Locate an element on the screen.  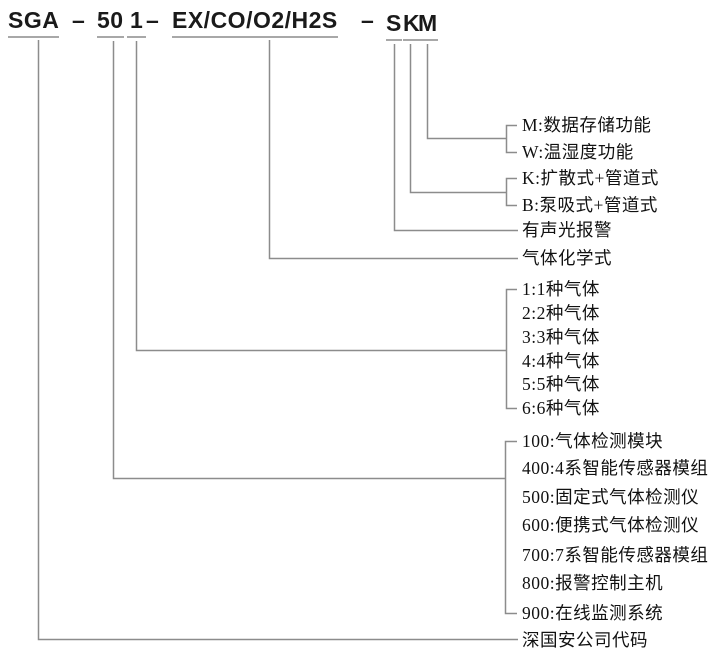
line-sampling is located at coordinates (463, 125).